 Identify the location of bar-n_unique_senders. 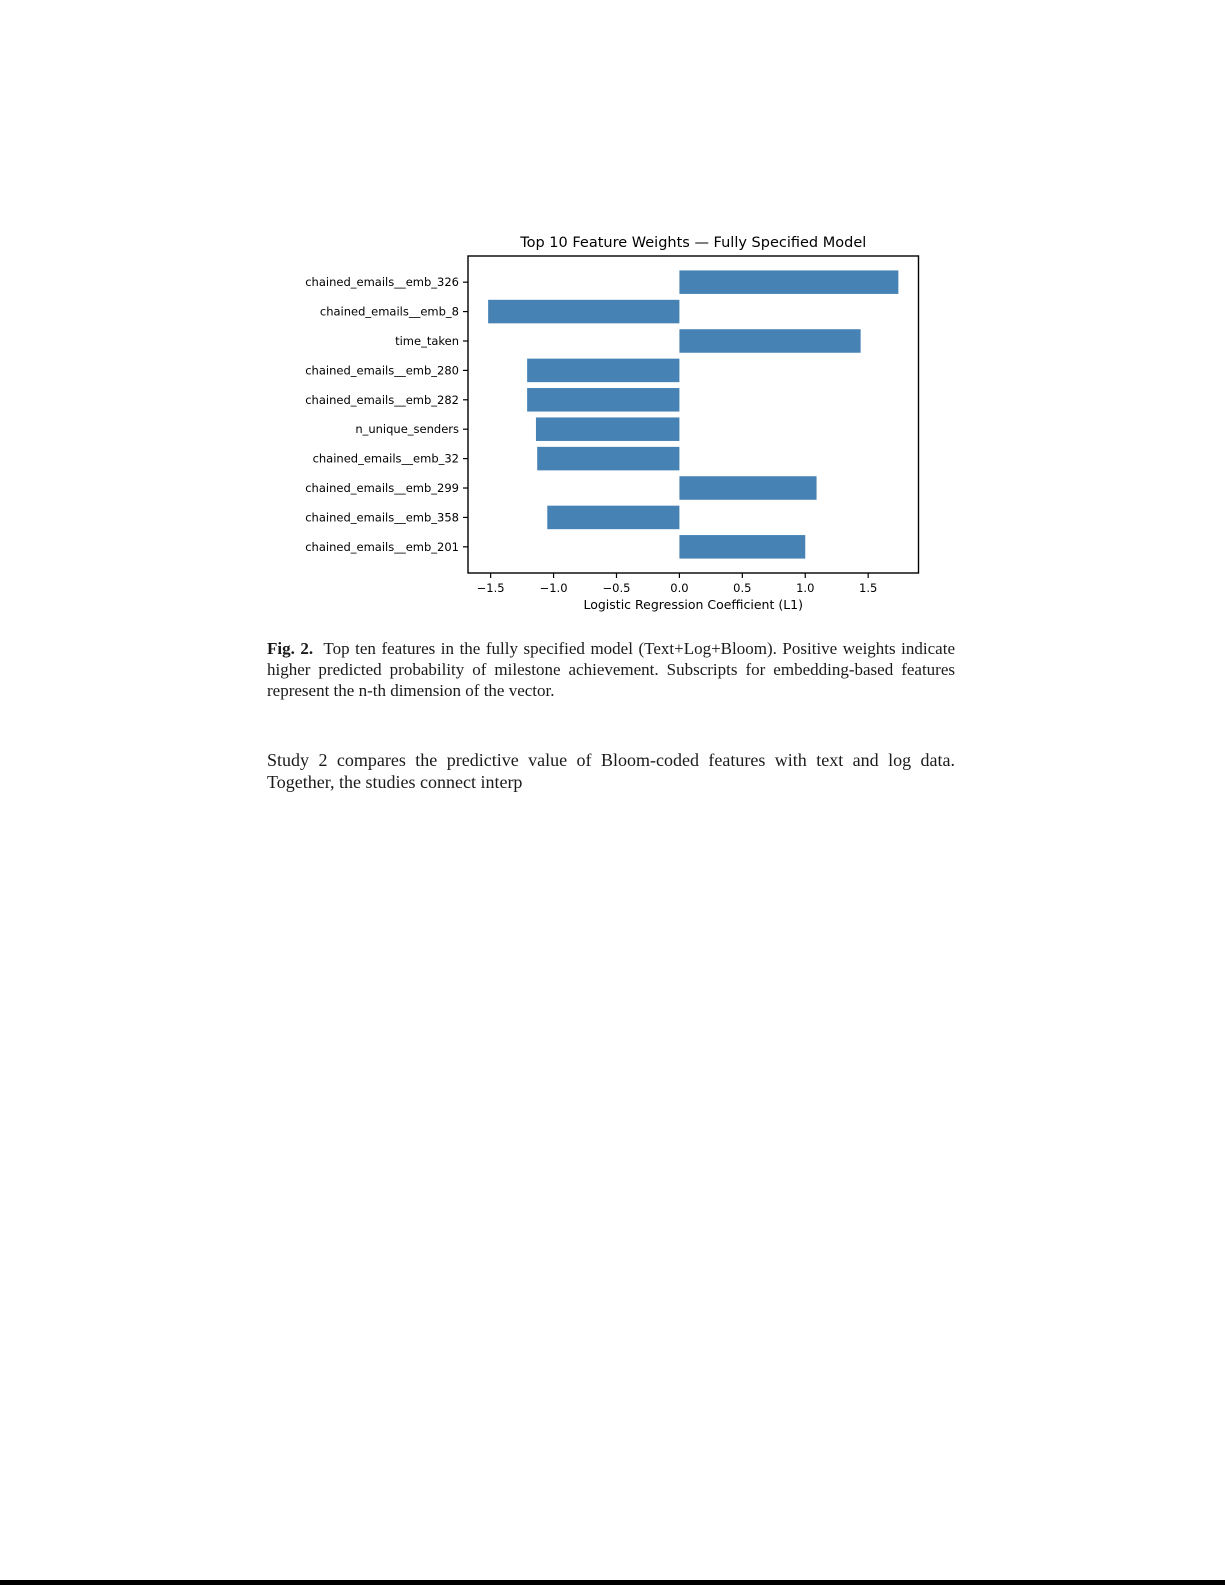
(607, 429).